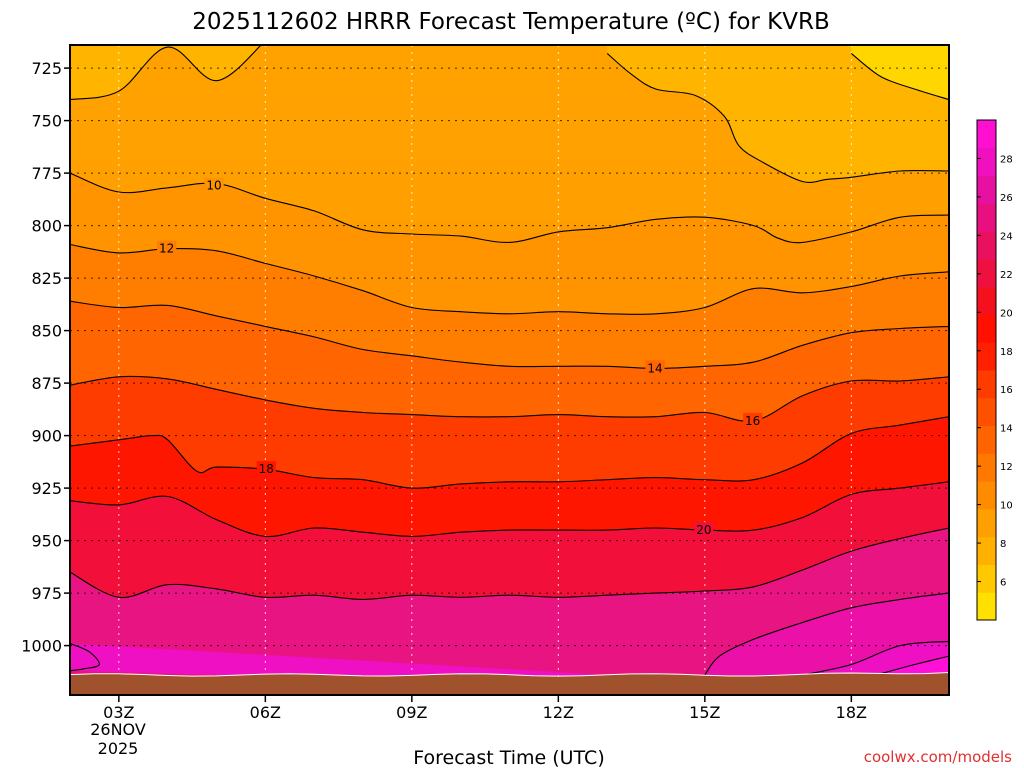  What do you see at coordinates (851, 712) in the screenshot?
I see `x-tick-label-18Z: 18Z` at bounding box center [851, 712].